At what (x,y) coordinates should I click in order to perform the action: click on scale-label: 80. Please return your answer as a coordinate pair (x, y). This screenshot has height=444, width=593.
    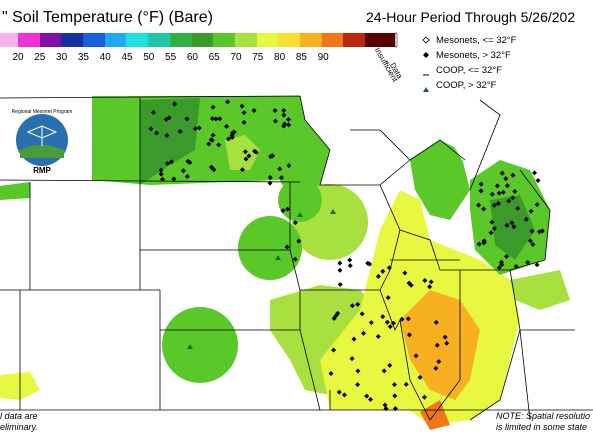
    Looking at the image, I should click on (280, 57).